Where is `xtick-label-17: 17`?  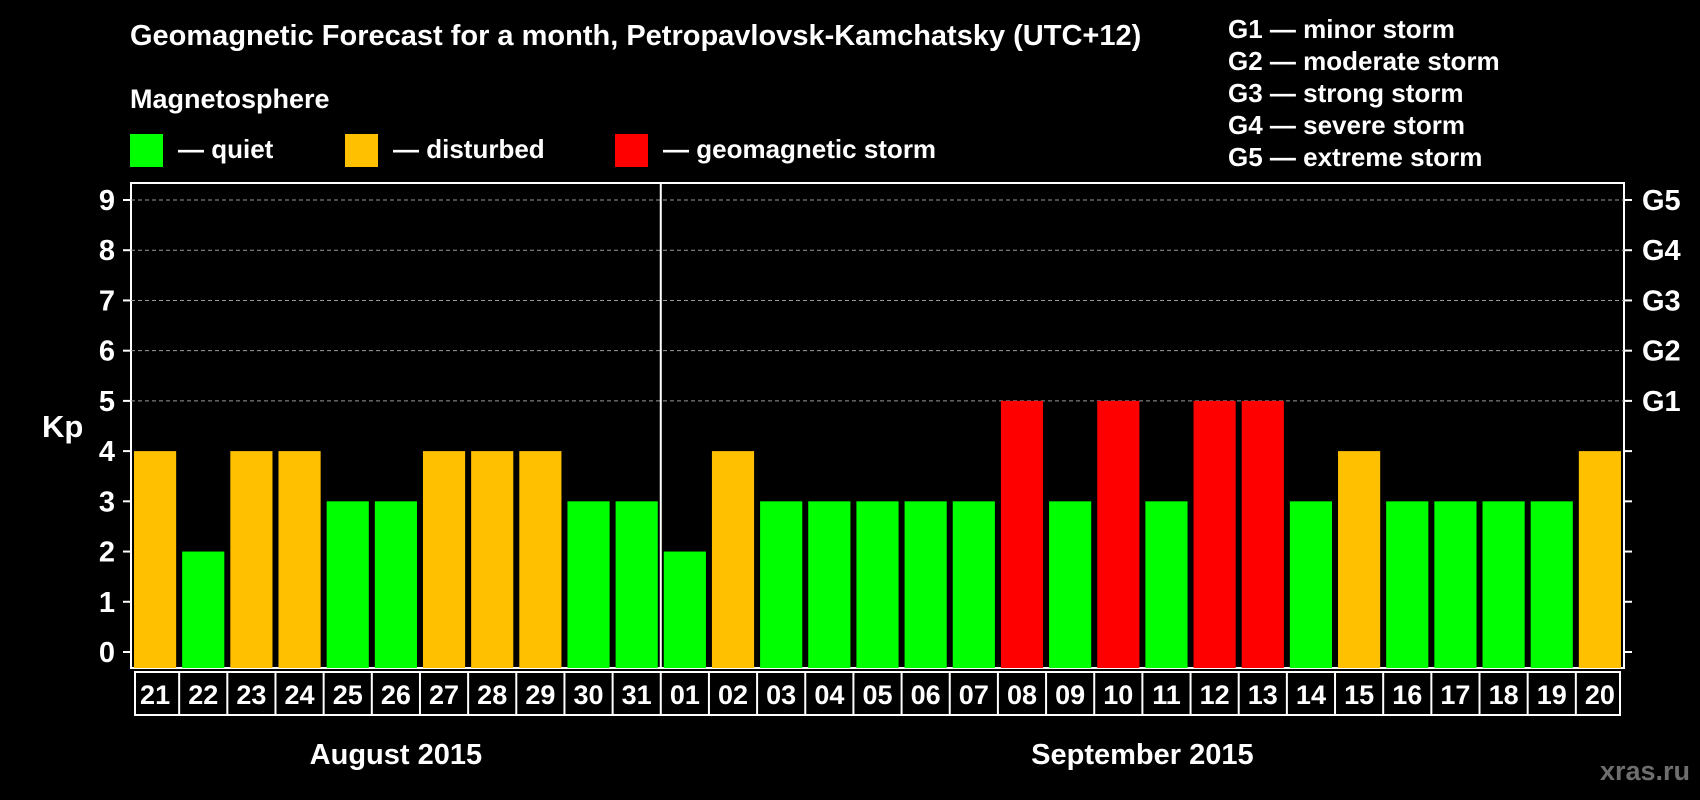 xtick-label-17: 17 is located at coordinates (1455, 695).